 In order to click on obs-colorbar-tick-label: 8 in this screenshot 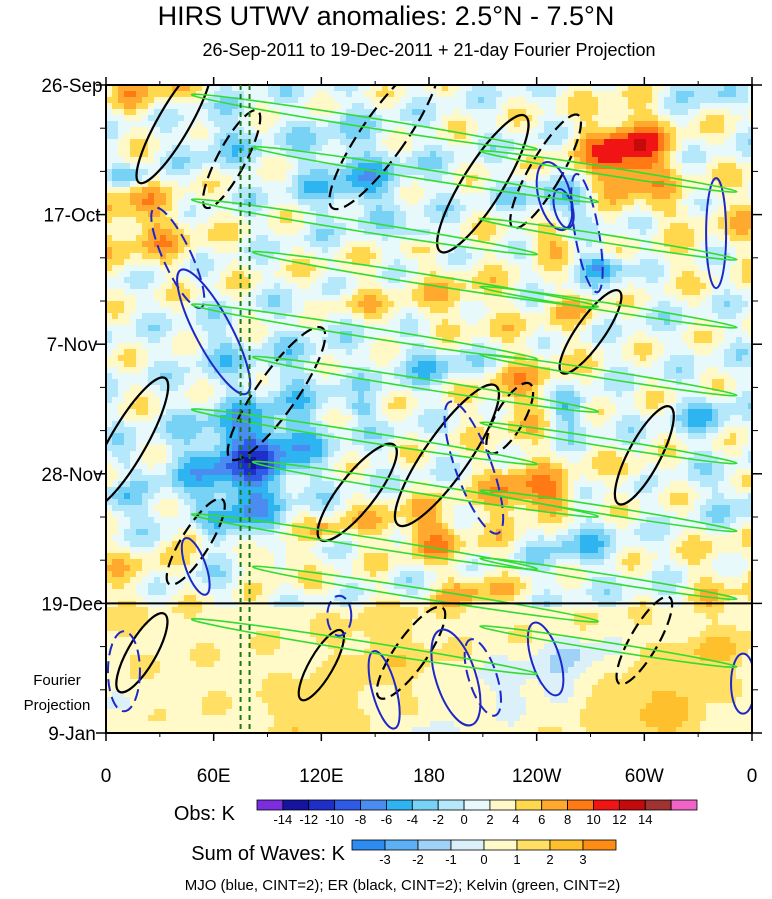, I will do `click(567, 819)`.